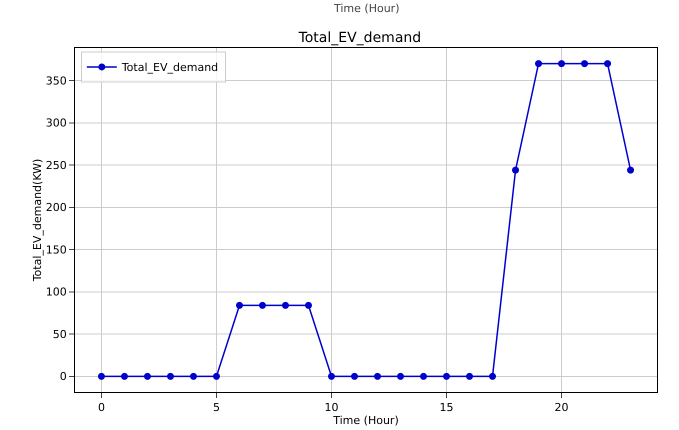 The width and height of the screenshot is (679, 430). What do you see at coordinates (56, 123) in the screenshot?
I see `y-tick-label: 300` at bounding box center [56, 123].